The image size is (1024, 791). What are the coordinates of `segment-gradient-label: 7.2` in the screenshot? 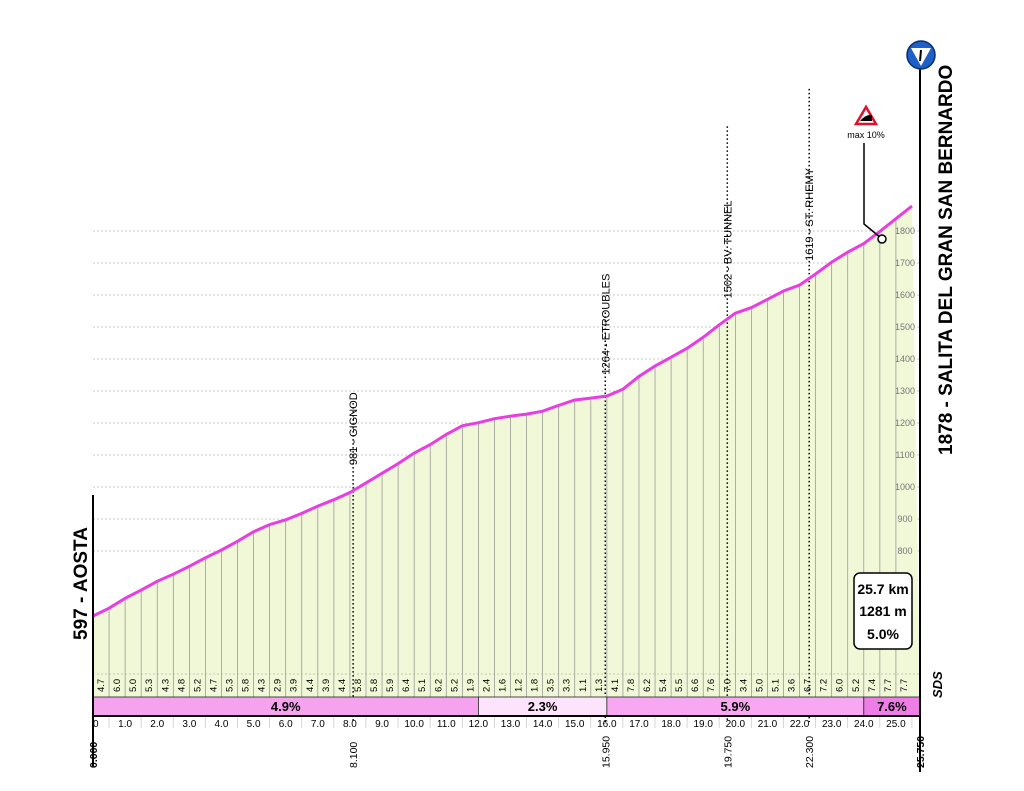 It's located at (824, 685).